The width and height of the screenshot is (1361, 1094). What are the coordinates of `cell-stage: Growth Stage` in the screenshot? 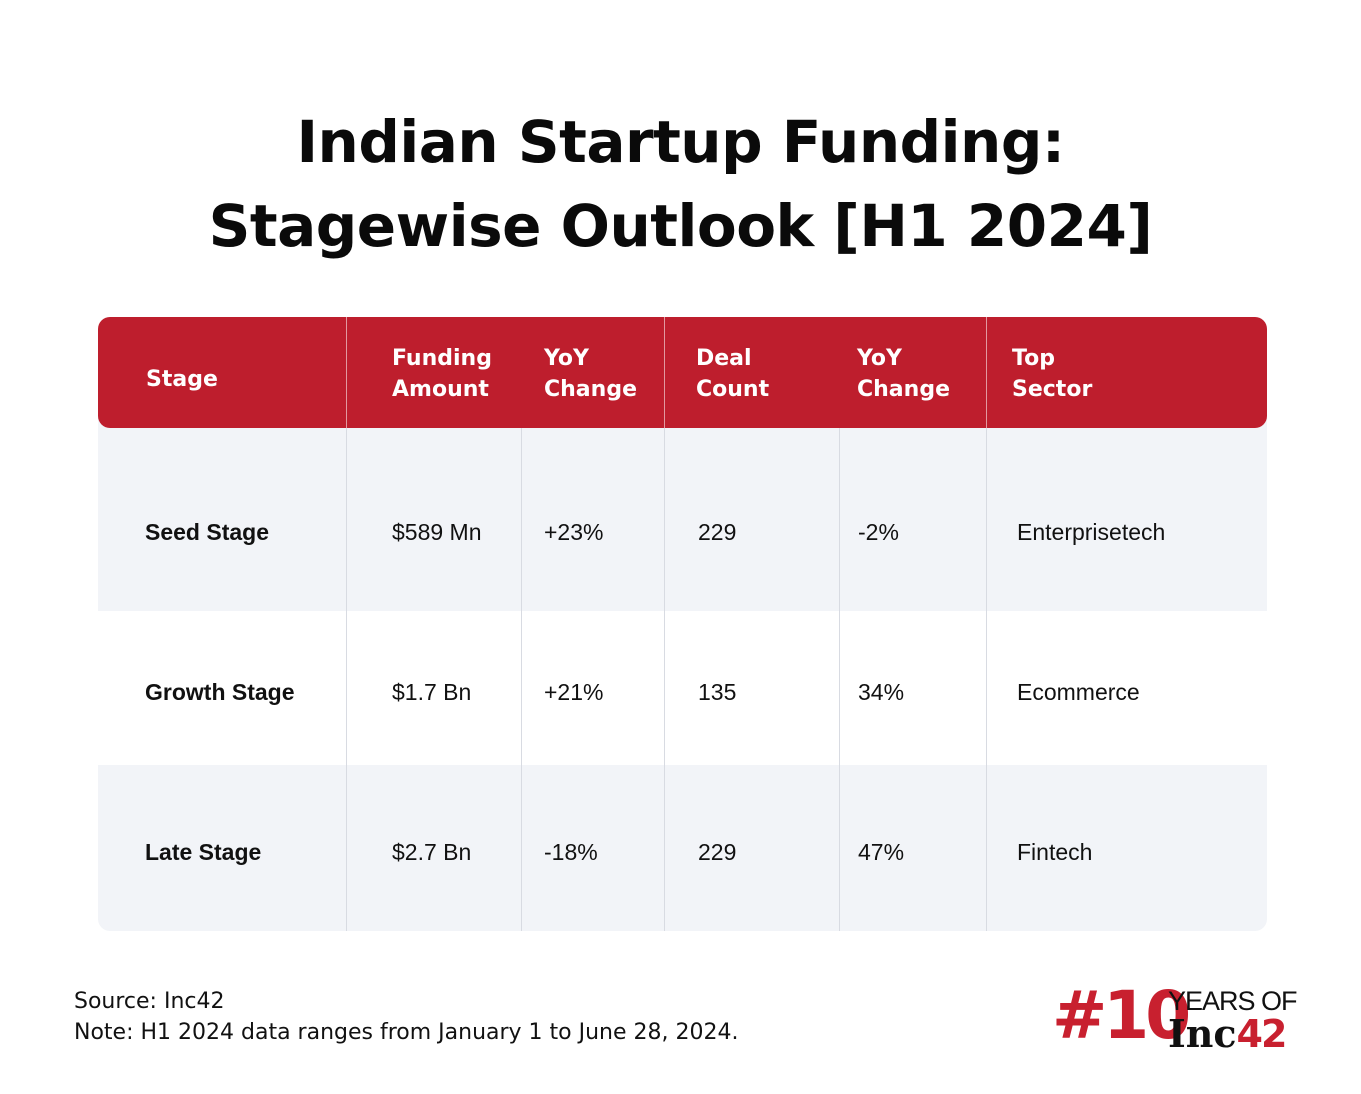 It's located at (220, 692).